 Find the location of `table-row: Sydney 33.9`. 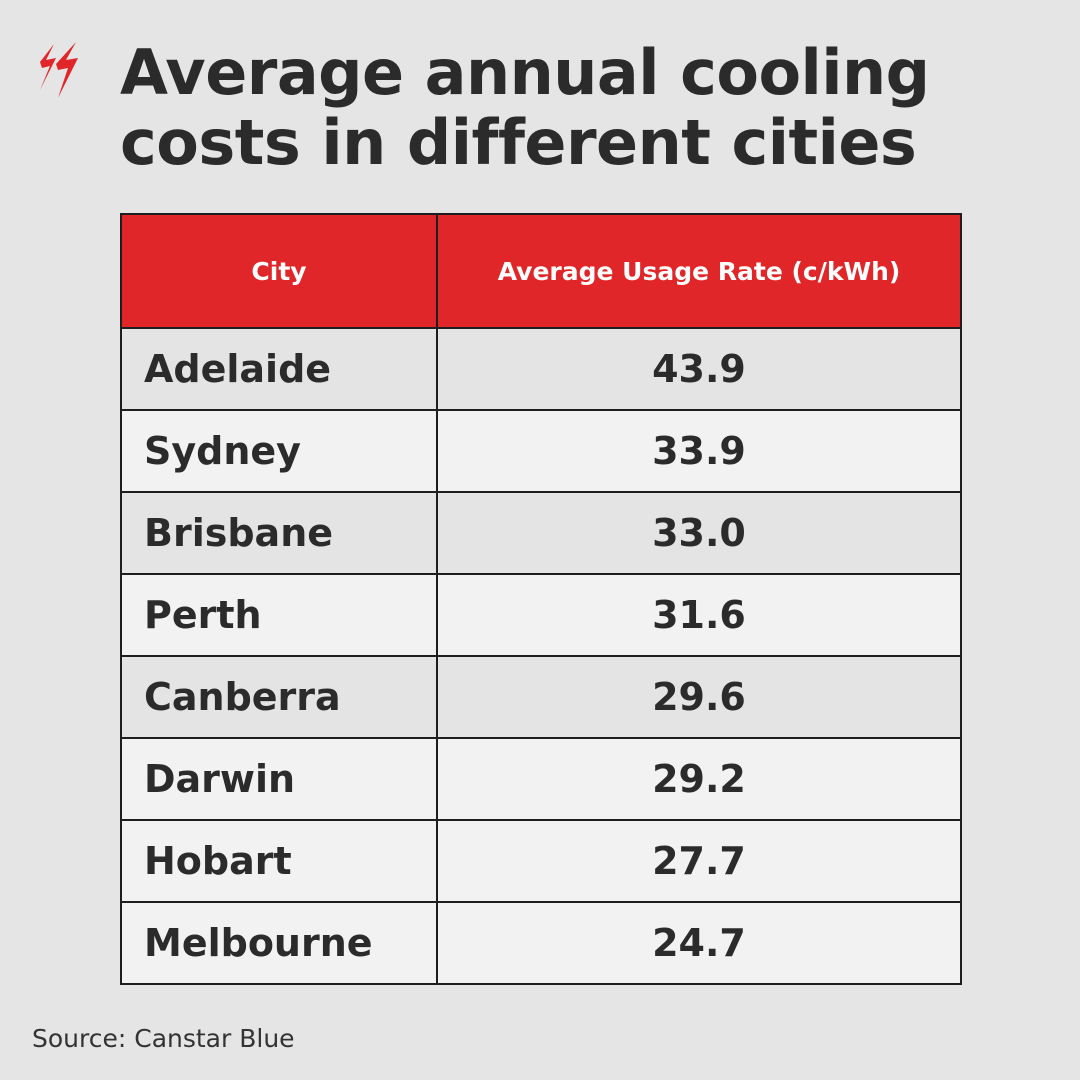

table-row: Sydney 33.9 is located at coordinates (541, 451).